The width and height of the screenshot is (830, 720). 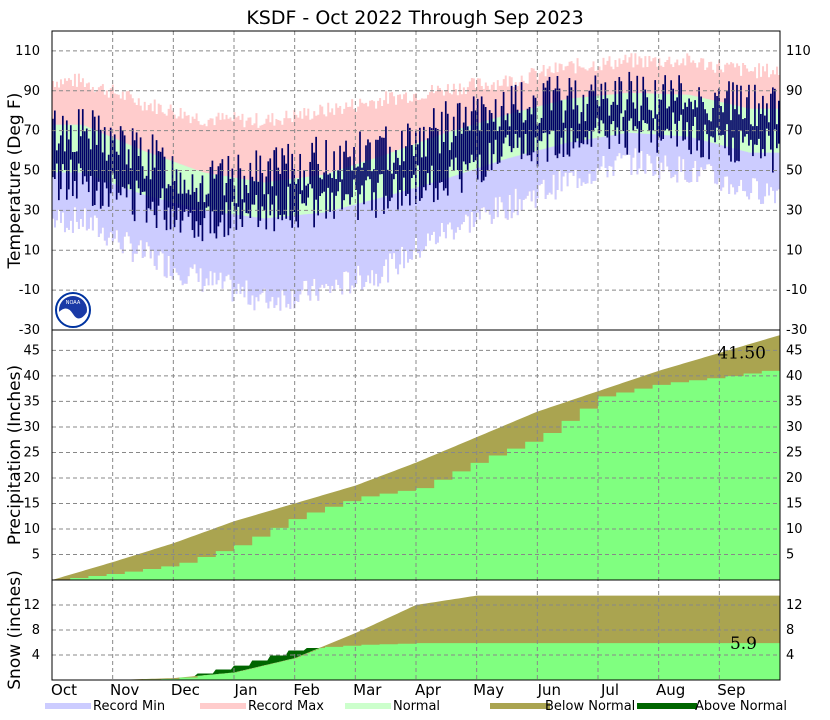 What do you see at coordinates (31, 210) in the screenshot?
I see `temp-tick-left: 30` at bounding box center [31, 210].